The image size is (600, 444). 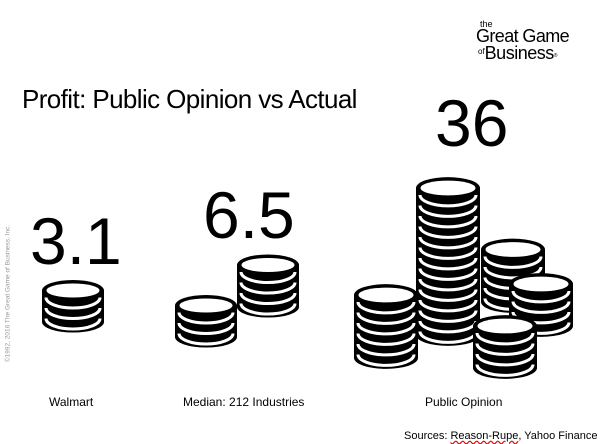 I want to click on category-label-median: Median: 212 Industries, so click(x=244, y=402).